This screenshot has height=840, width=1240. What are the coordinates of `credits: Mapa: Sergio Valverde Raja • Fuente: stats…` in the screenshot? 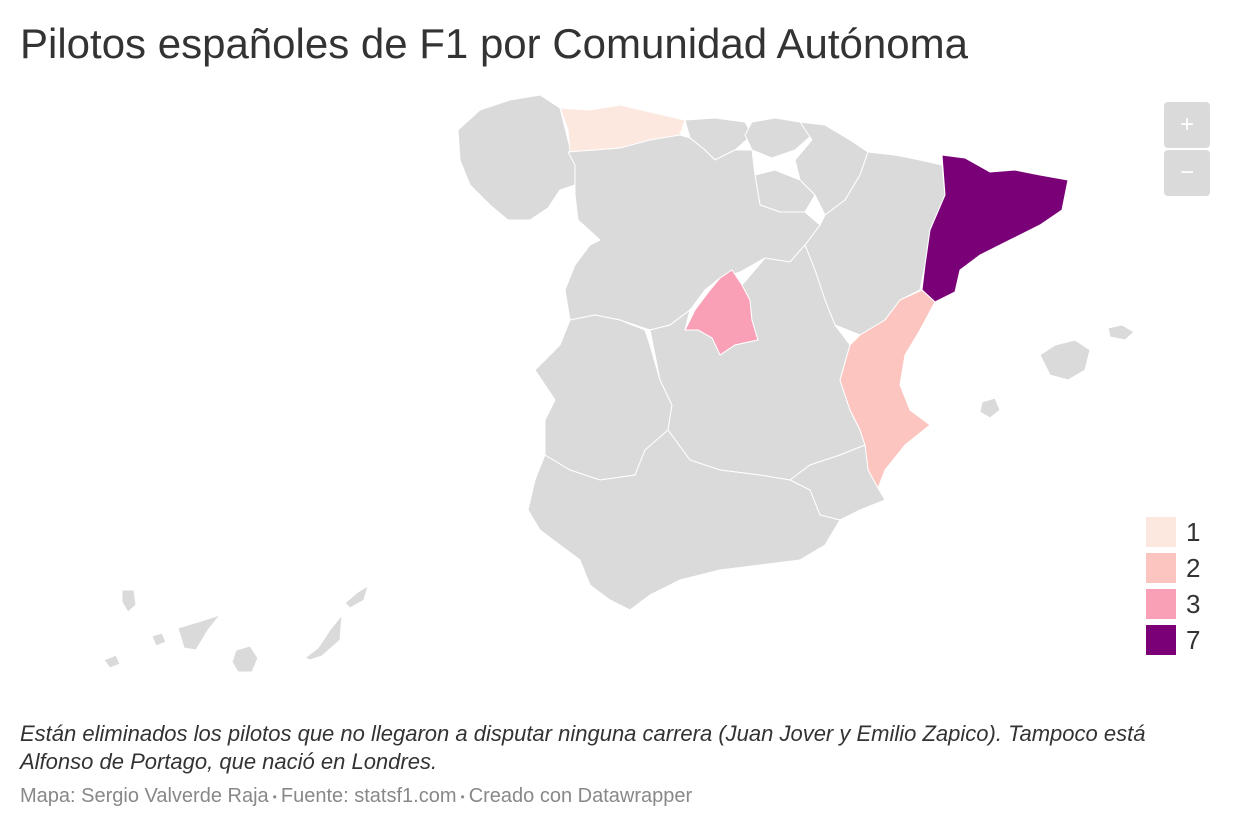 It's located at (356, 796).